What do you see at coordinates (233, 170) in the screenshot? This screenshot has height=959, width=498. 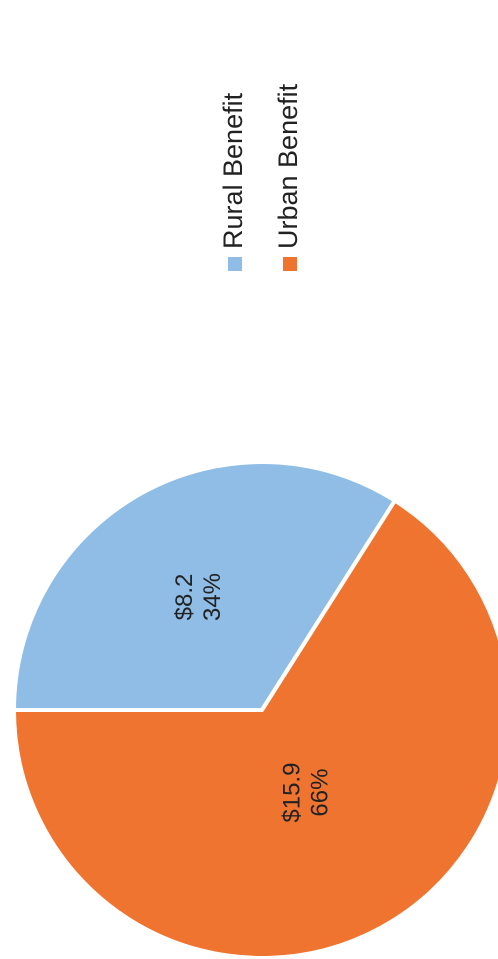 I see `legend-label: Rural Benefit` at bounding box center [233, 170].